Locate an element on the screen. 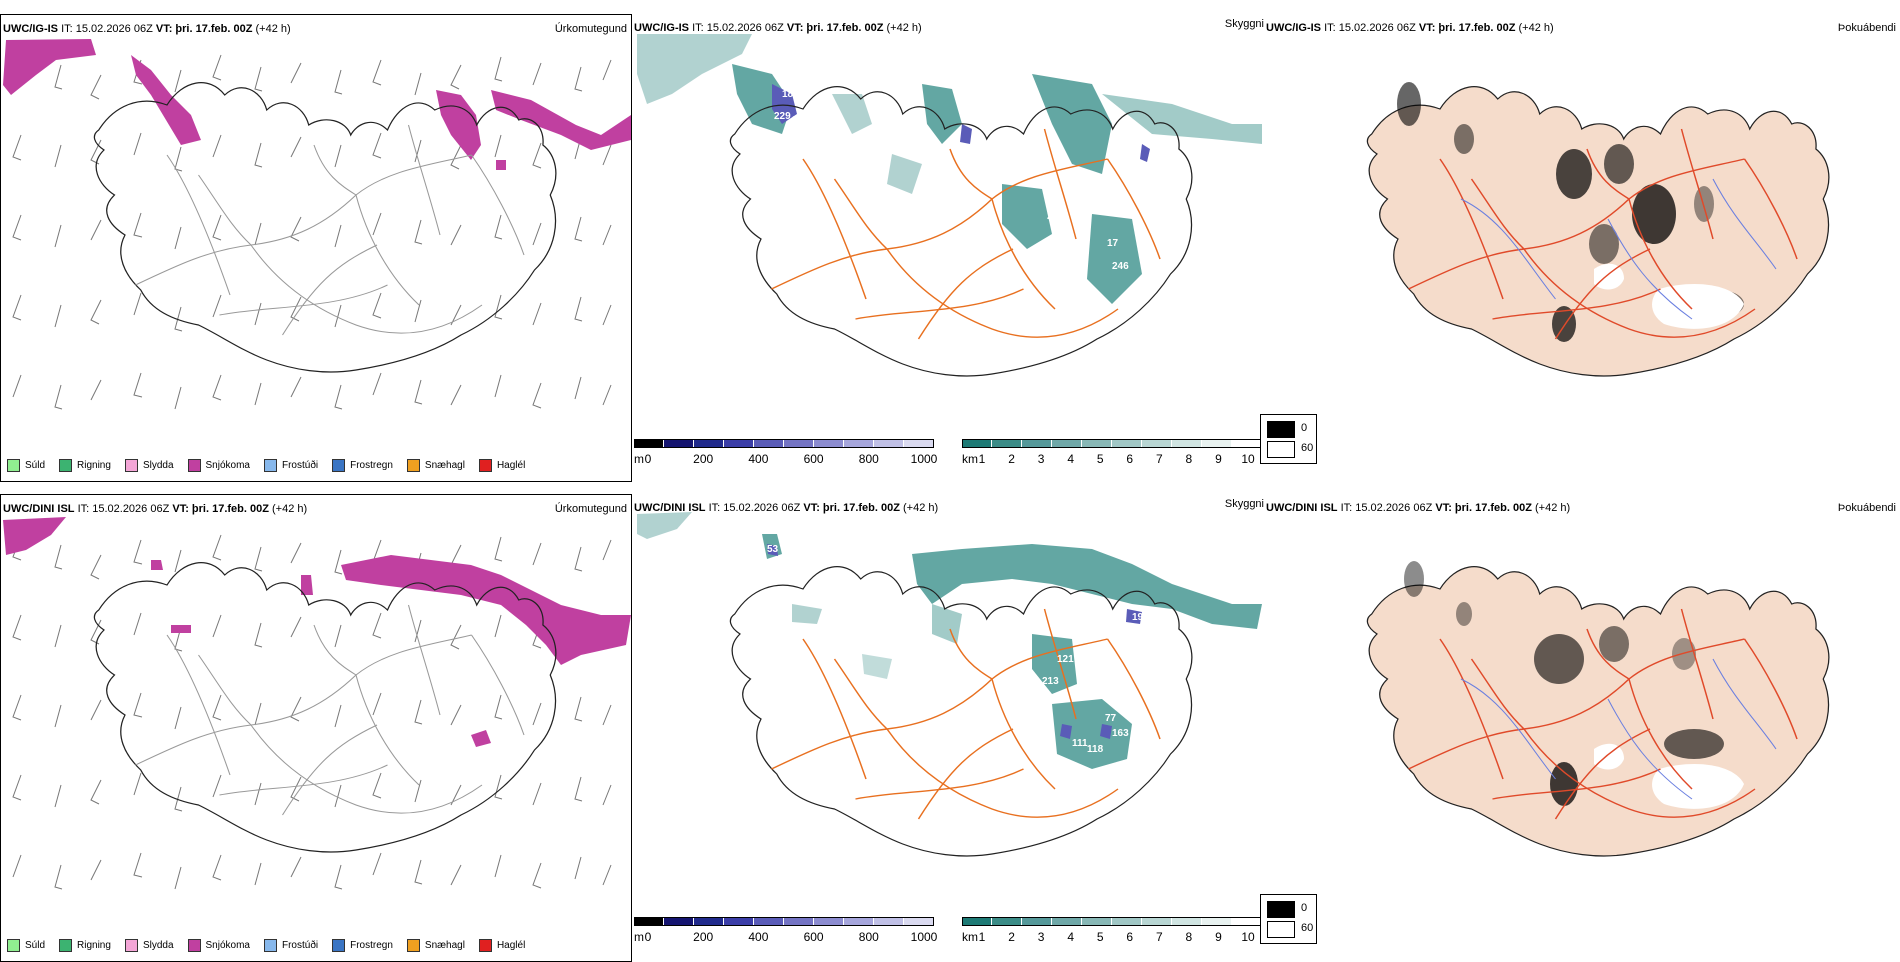  vis-label: 59 is located at coordinates (958, 149).